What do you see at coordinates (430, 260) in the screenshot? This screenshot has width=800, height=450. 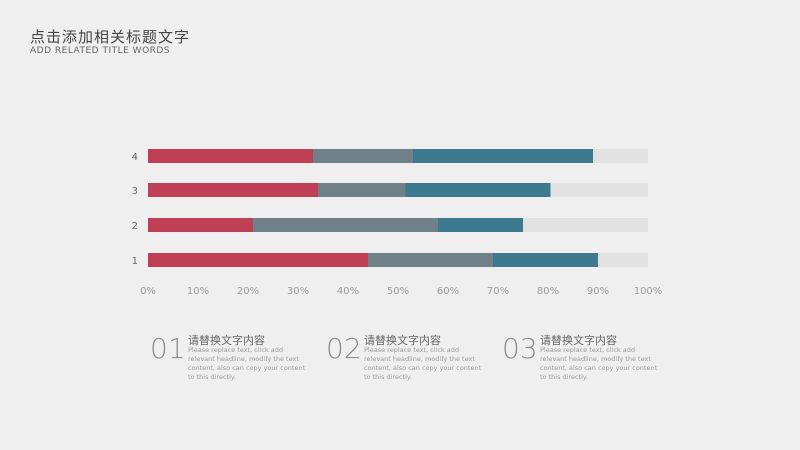 I see `bar-segment-1-s2` at bounding box center [430, 260].